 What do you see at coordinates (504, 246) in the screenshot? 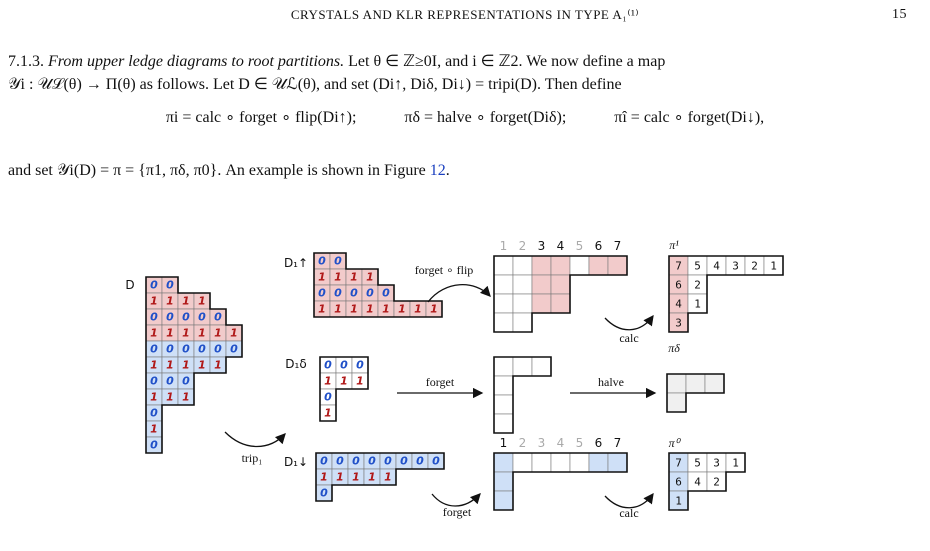
I see `top-column-number: 1` at bounding box center [504, 246].